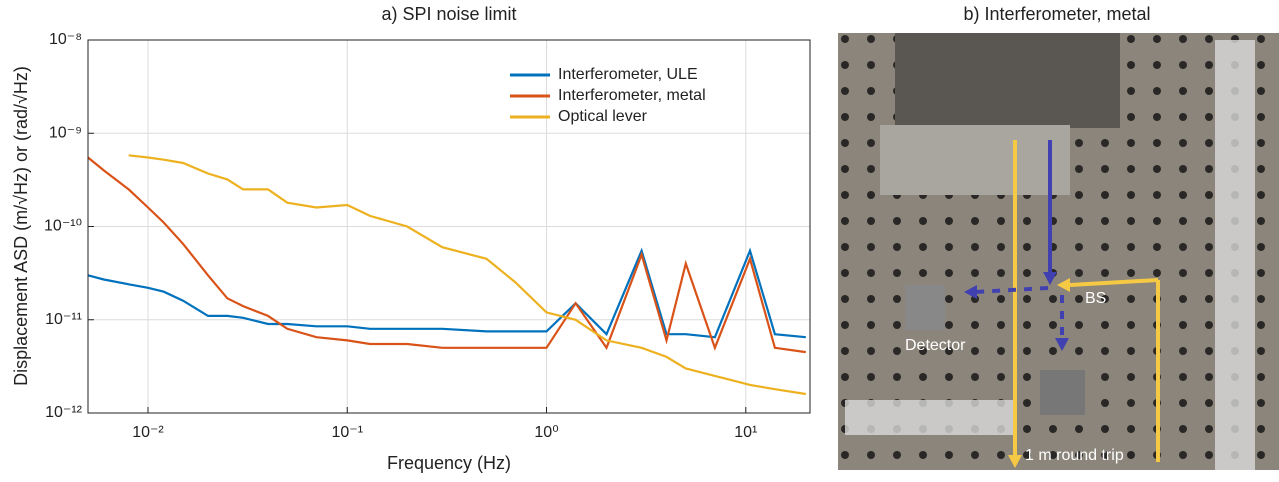 Image resolution: width=1279 pixels, height=482 pixels. I want to click on y-axis-label: Displacement ASD (m/√Hz) or (rad/√Hz), so click(21, 226).